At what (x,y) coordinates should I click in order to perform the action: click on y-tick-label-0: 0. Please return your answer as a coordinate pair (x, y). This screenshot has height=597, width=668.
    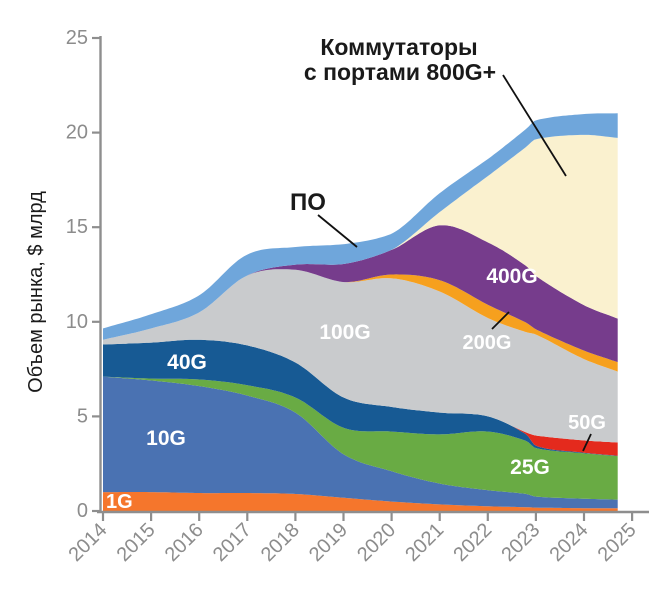
    Looking at the image, I should click on (82, 511).